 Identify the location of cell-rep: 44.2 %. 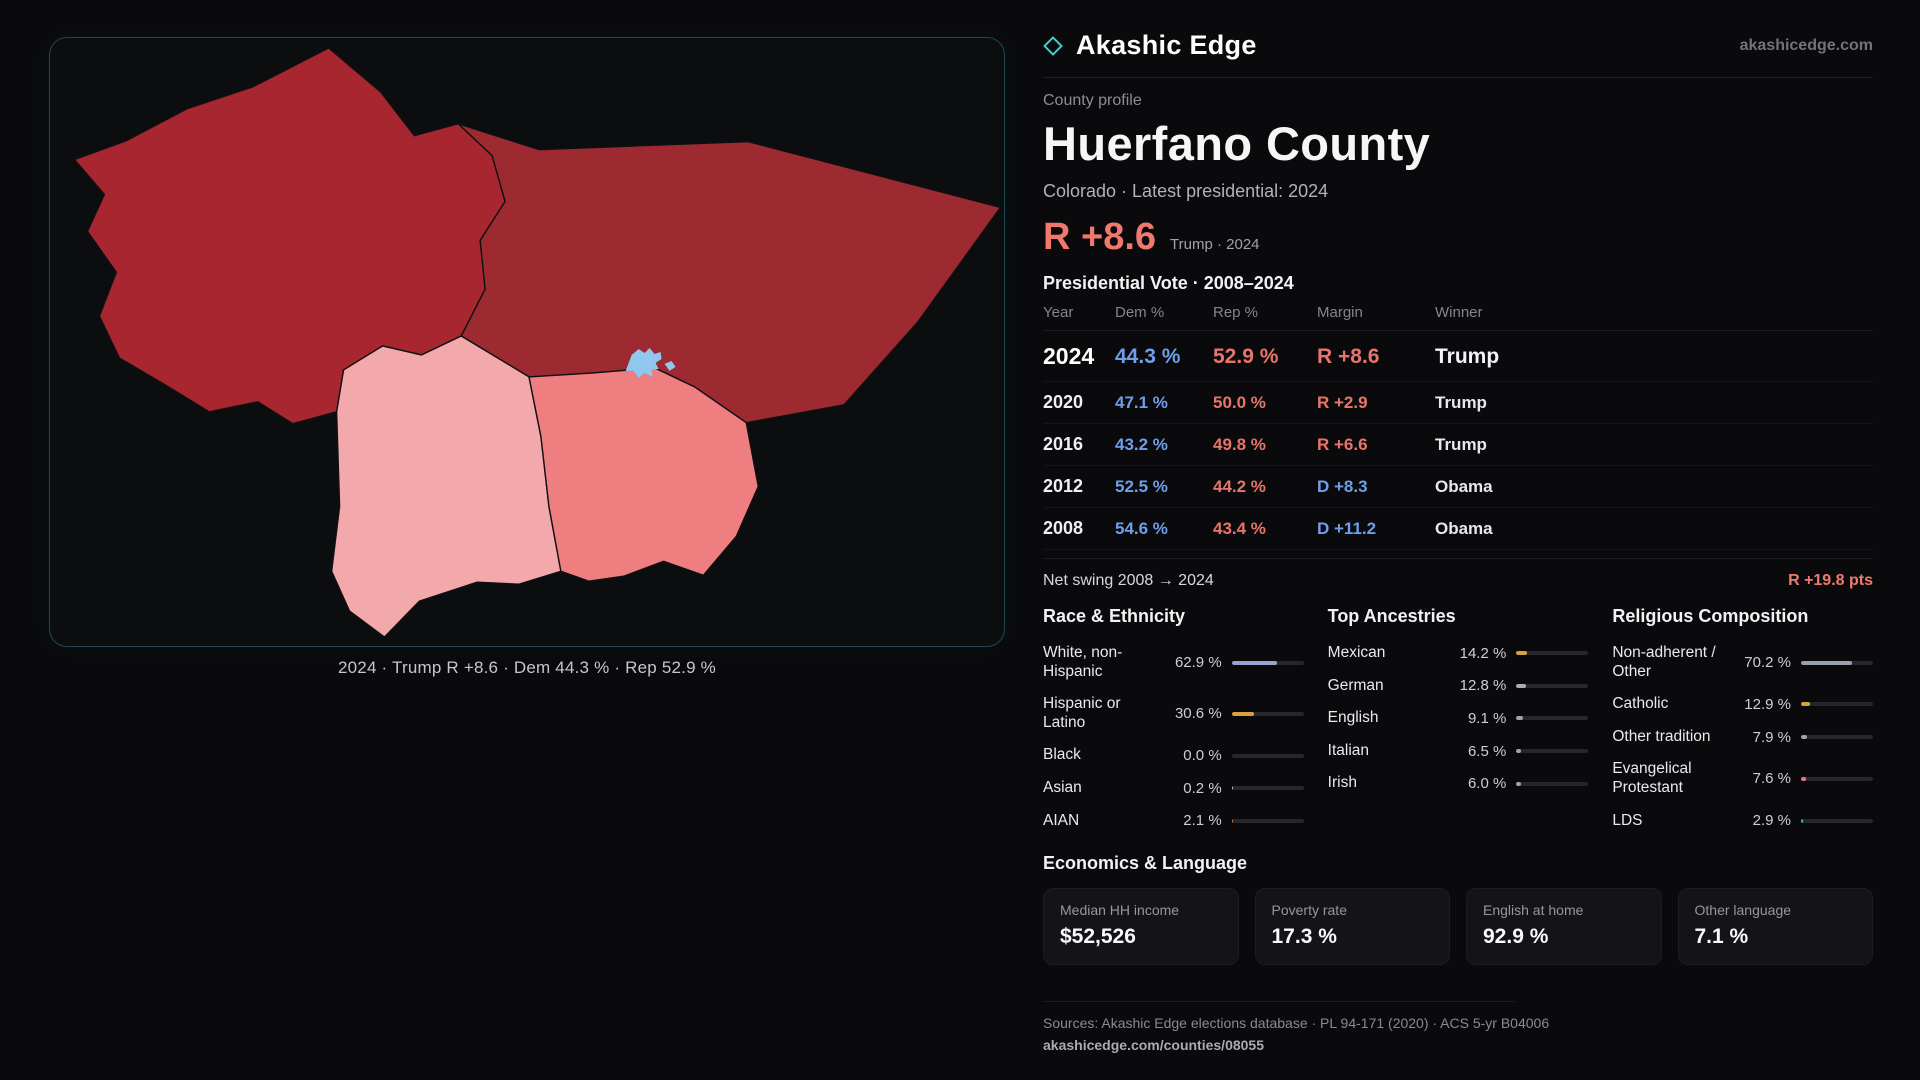
(1239, 486).